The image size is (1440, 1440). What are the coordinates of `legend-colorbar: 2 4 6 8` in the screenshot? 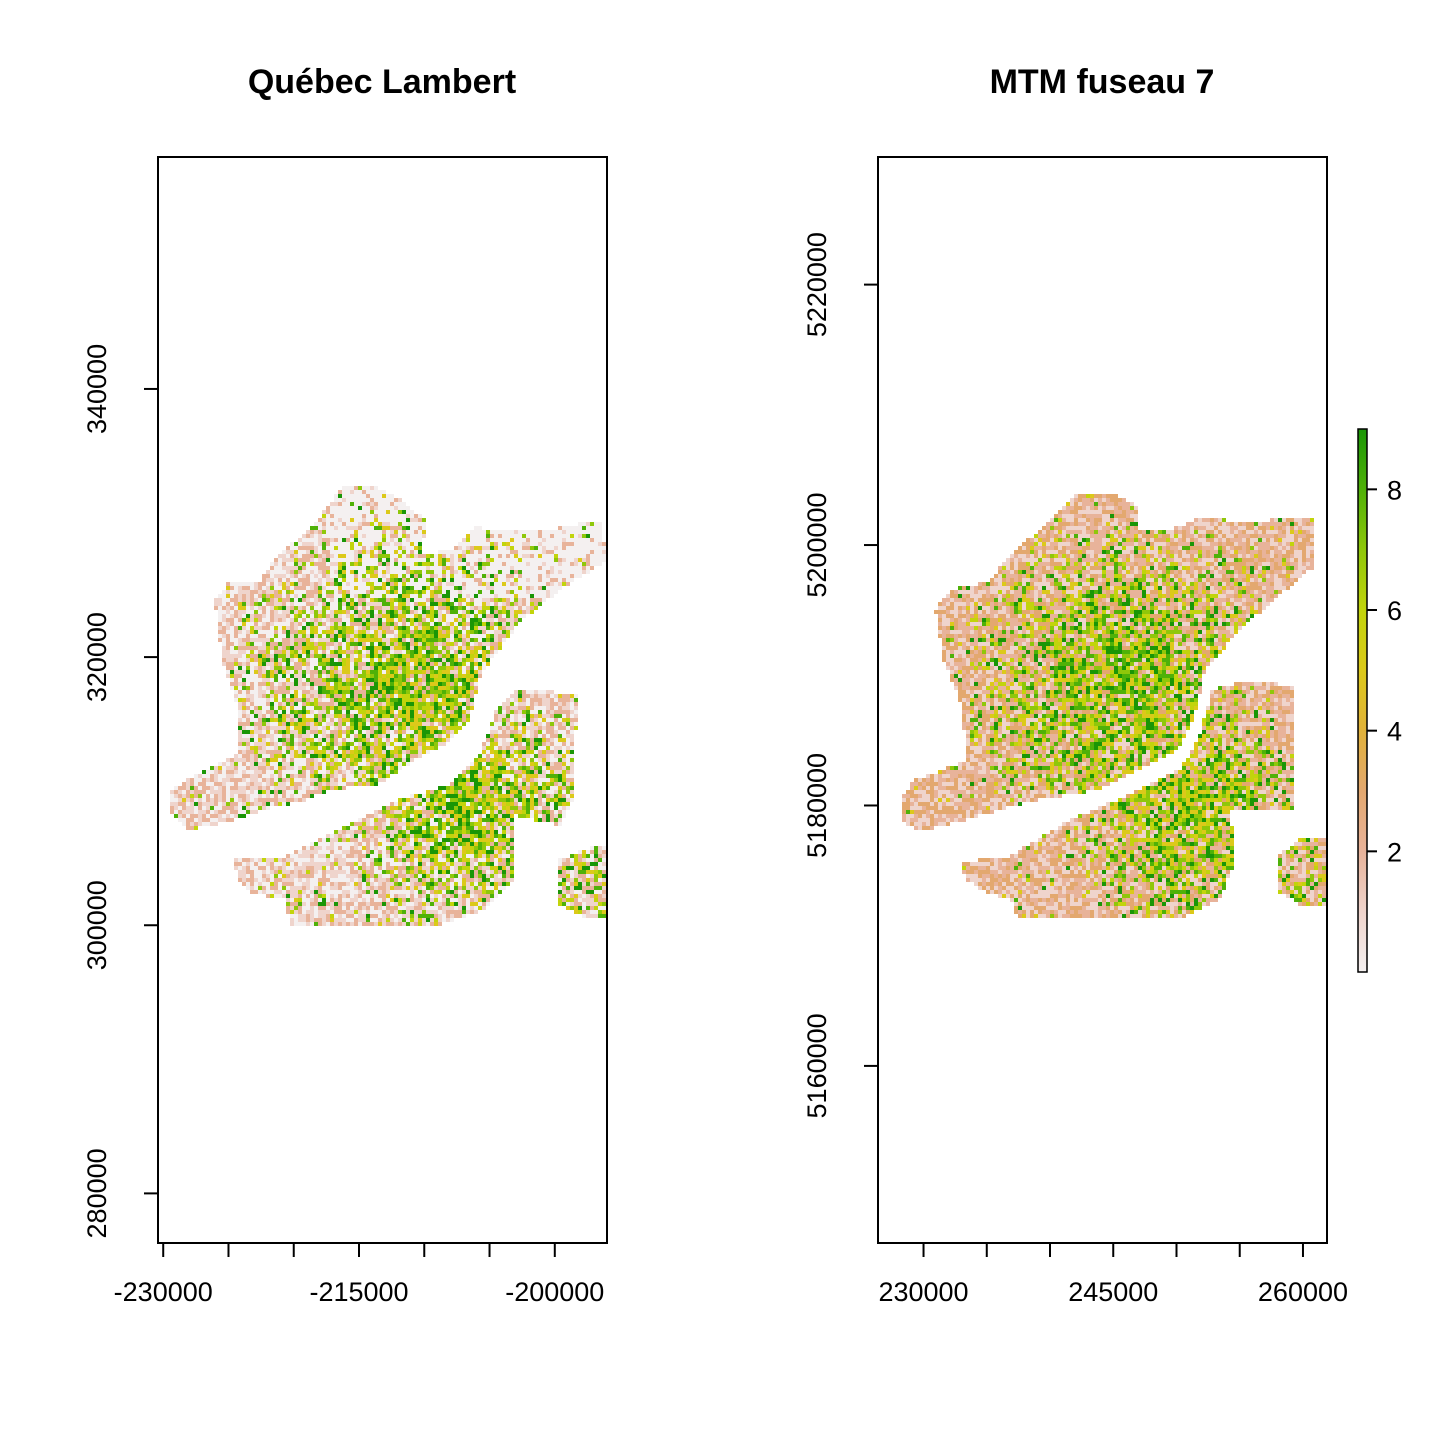 It's located at (1379, 700).